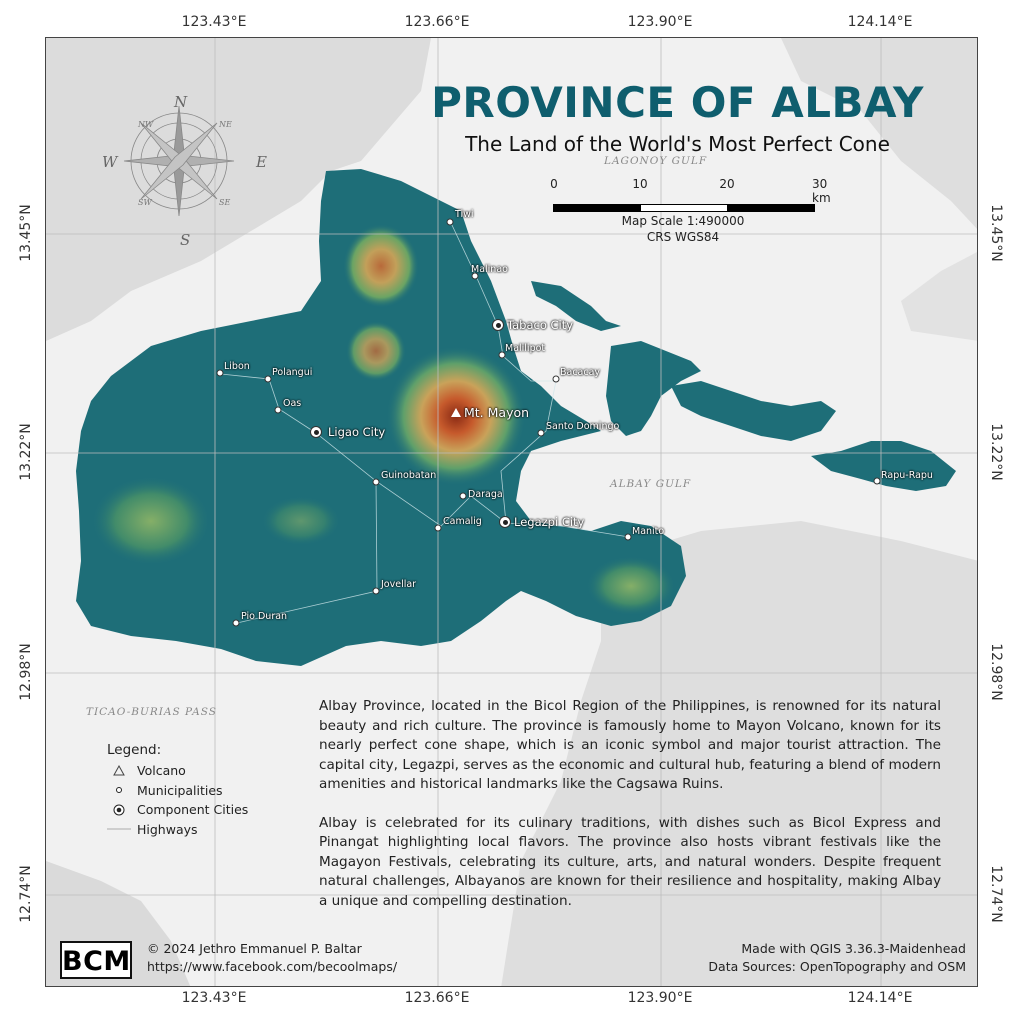 This screenshot has width=1024, height=1024. What do you see at coordinates (505, 522) in the screenshot?
I see `city-marker-legazpi` at bounding box center [505, 522].